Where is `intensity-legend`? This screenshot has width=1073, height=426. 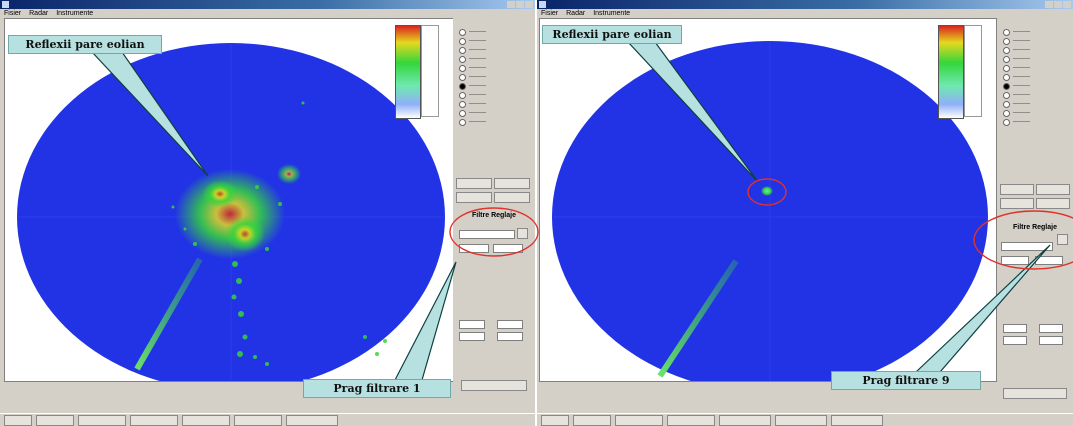
intensity-legend is located at coordinates (408, 72).